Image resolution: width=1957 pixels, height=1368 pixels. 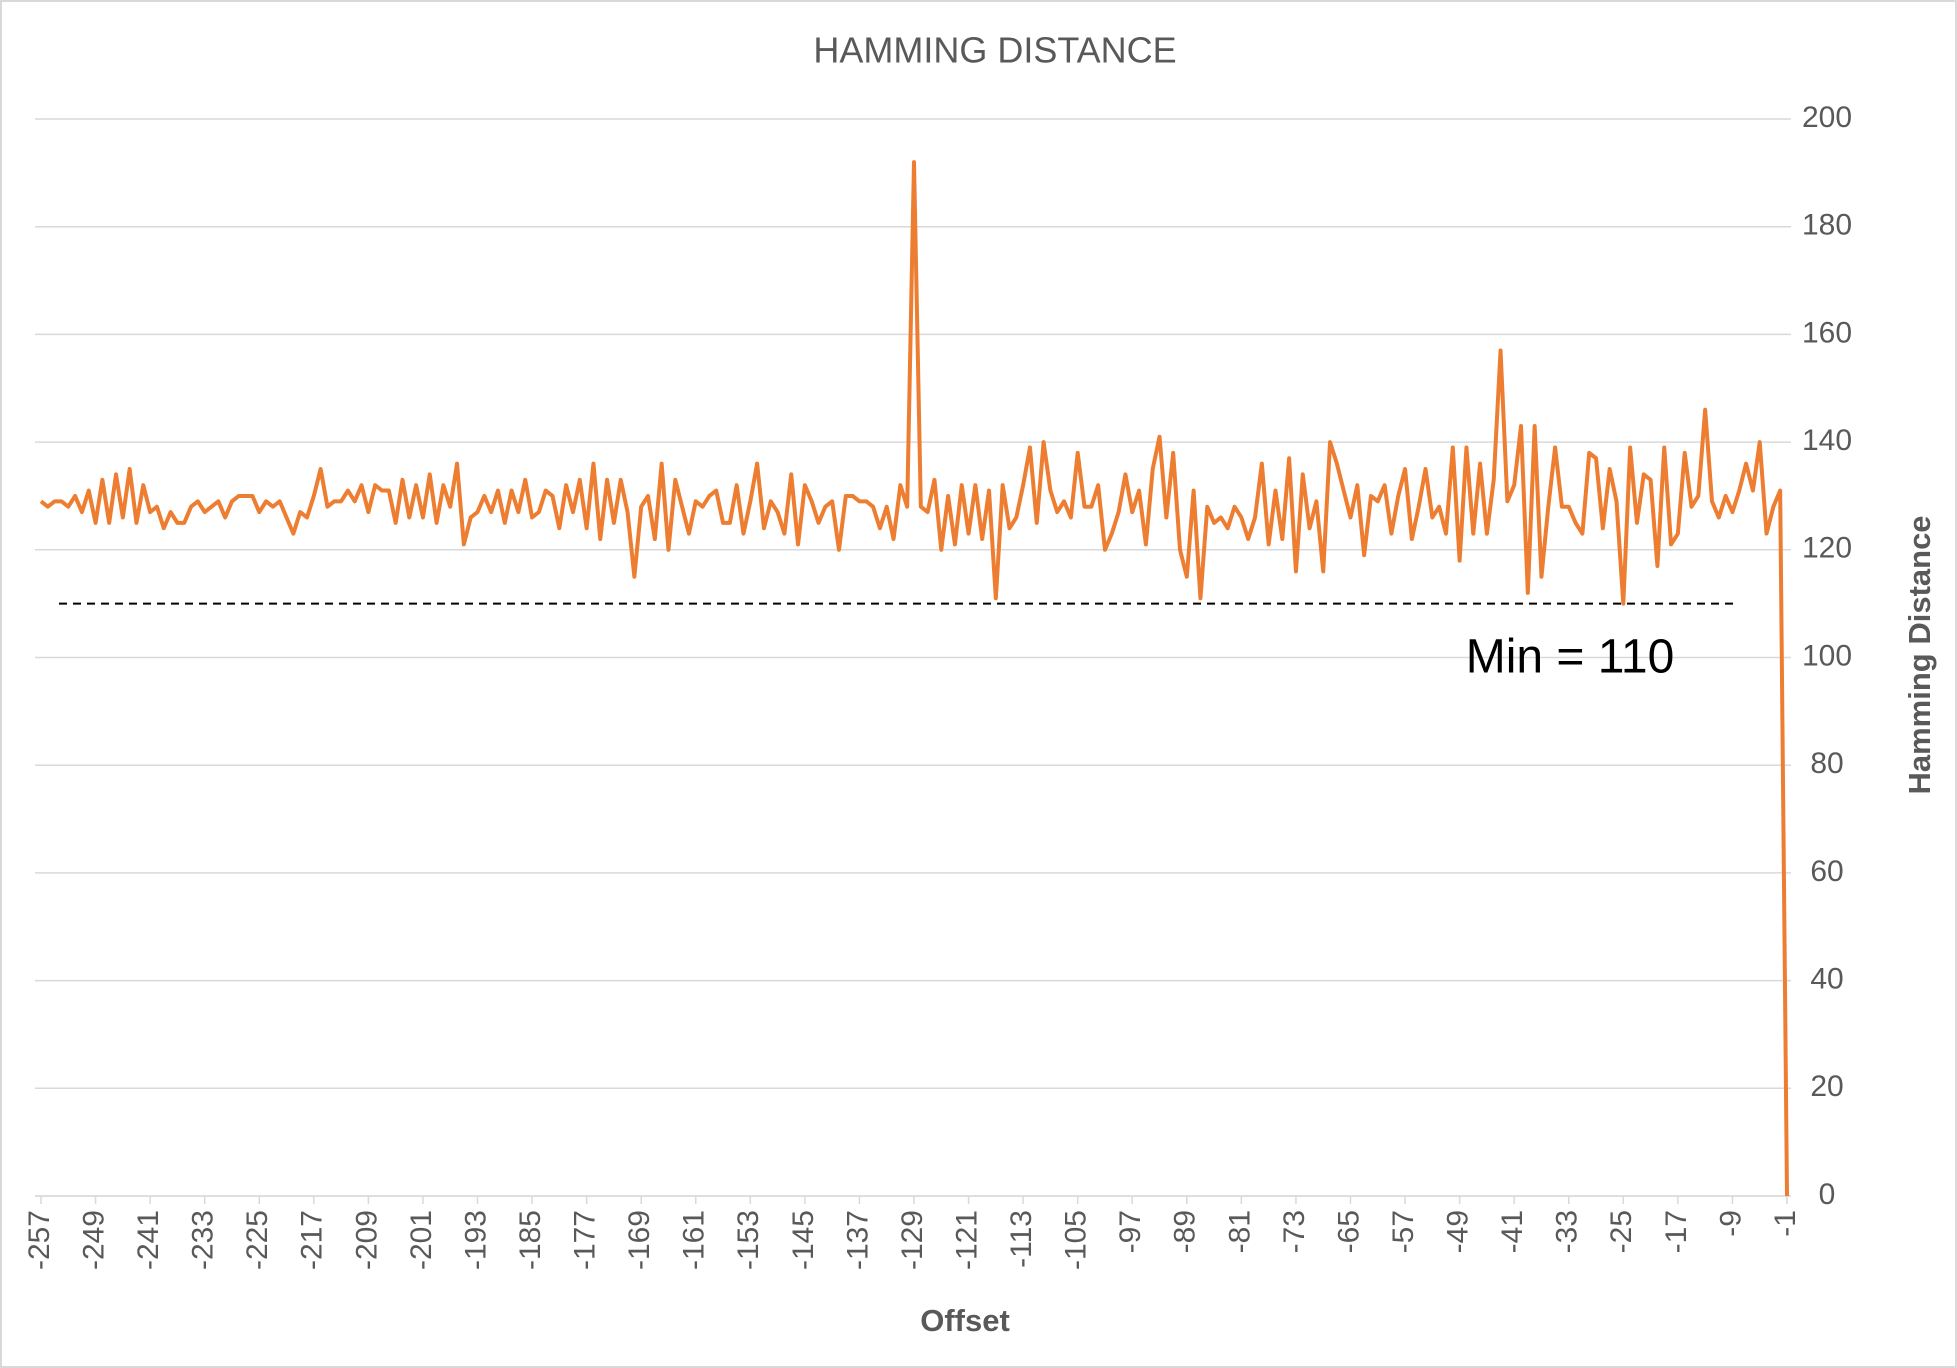 I want to click on y-tick-label: 160, so click(x=1827, y=332).